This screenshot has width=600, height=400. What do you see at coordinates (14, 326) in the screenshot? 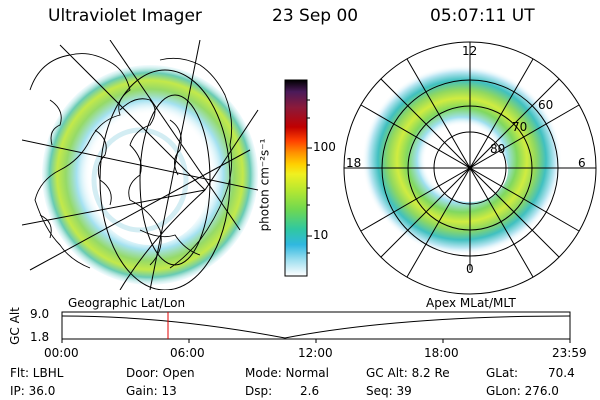
I see `altitude-ylabel: GC Alt` at bounding box center [14, 326].